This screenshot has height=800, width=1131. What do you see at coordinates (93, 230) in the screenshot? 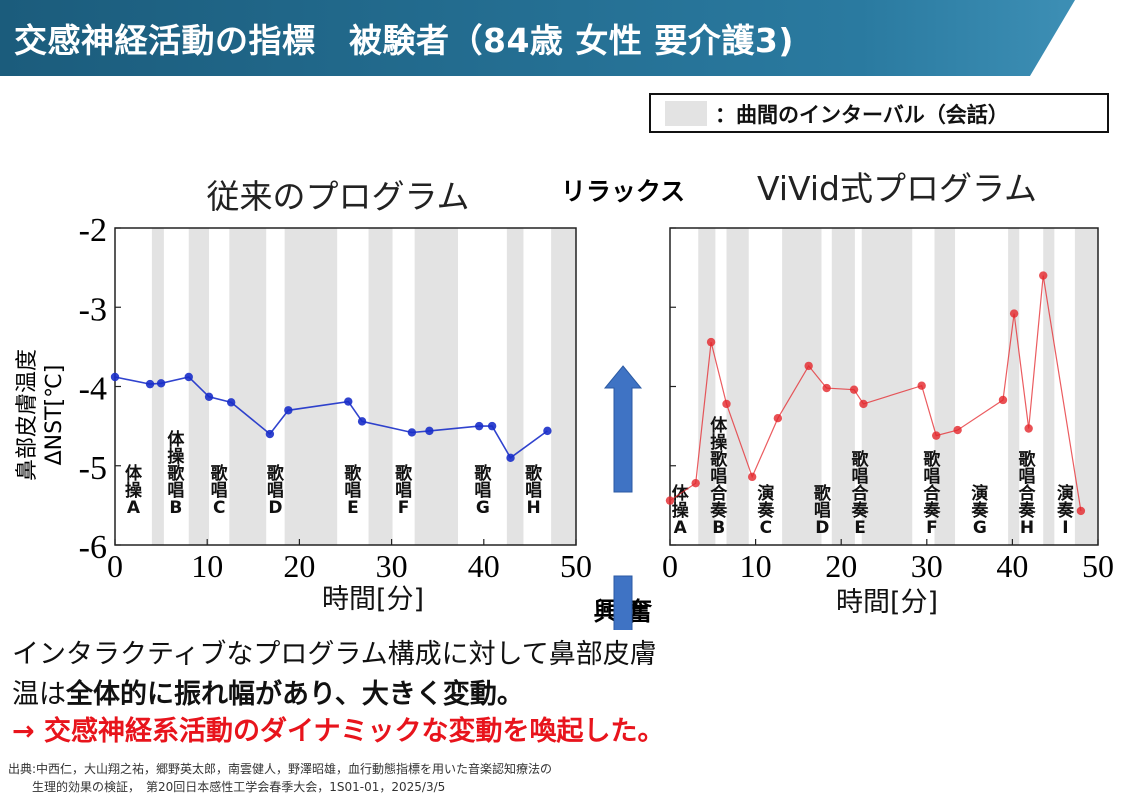
I see `y-tick-label: -2` at bounding box center [93, 230].